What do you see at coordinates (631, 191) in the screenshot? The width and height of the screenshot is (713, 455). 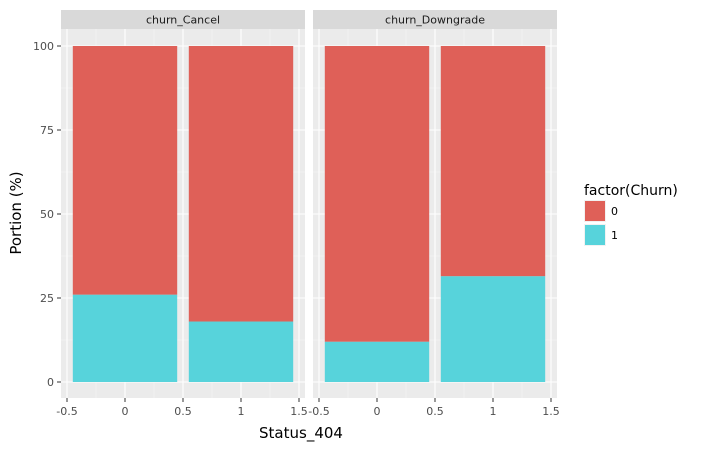 I see `legend-title: factor(Churn)` at bounding box center [631, 191].